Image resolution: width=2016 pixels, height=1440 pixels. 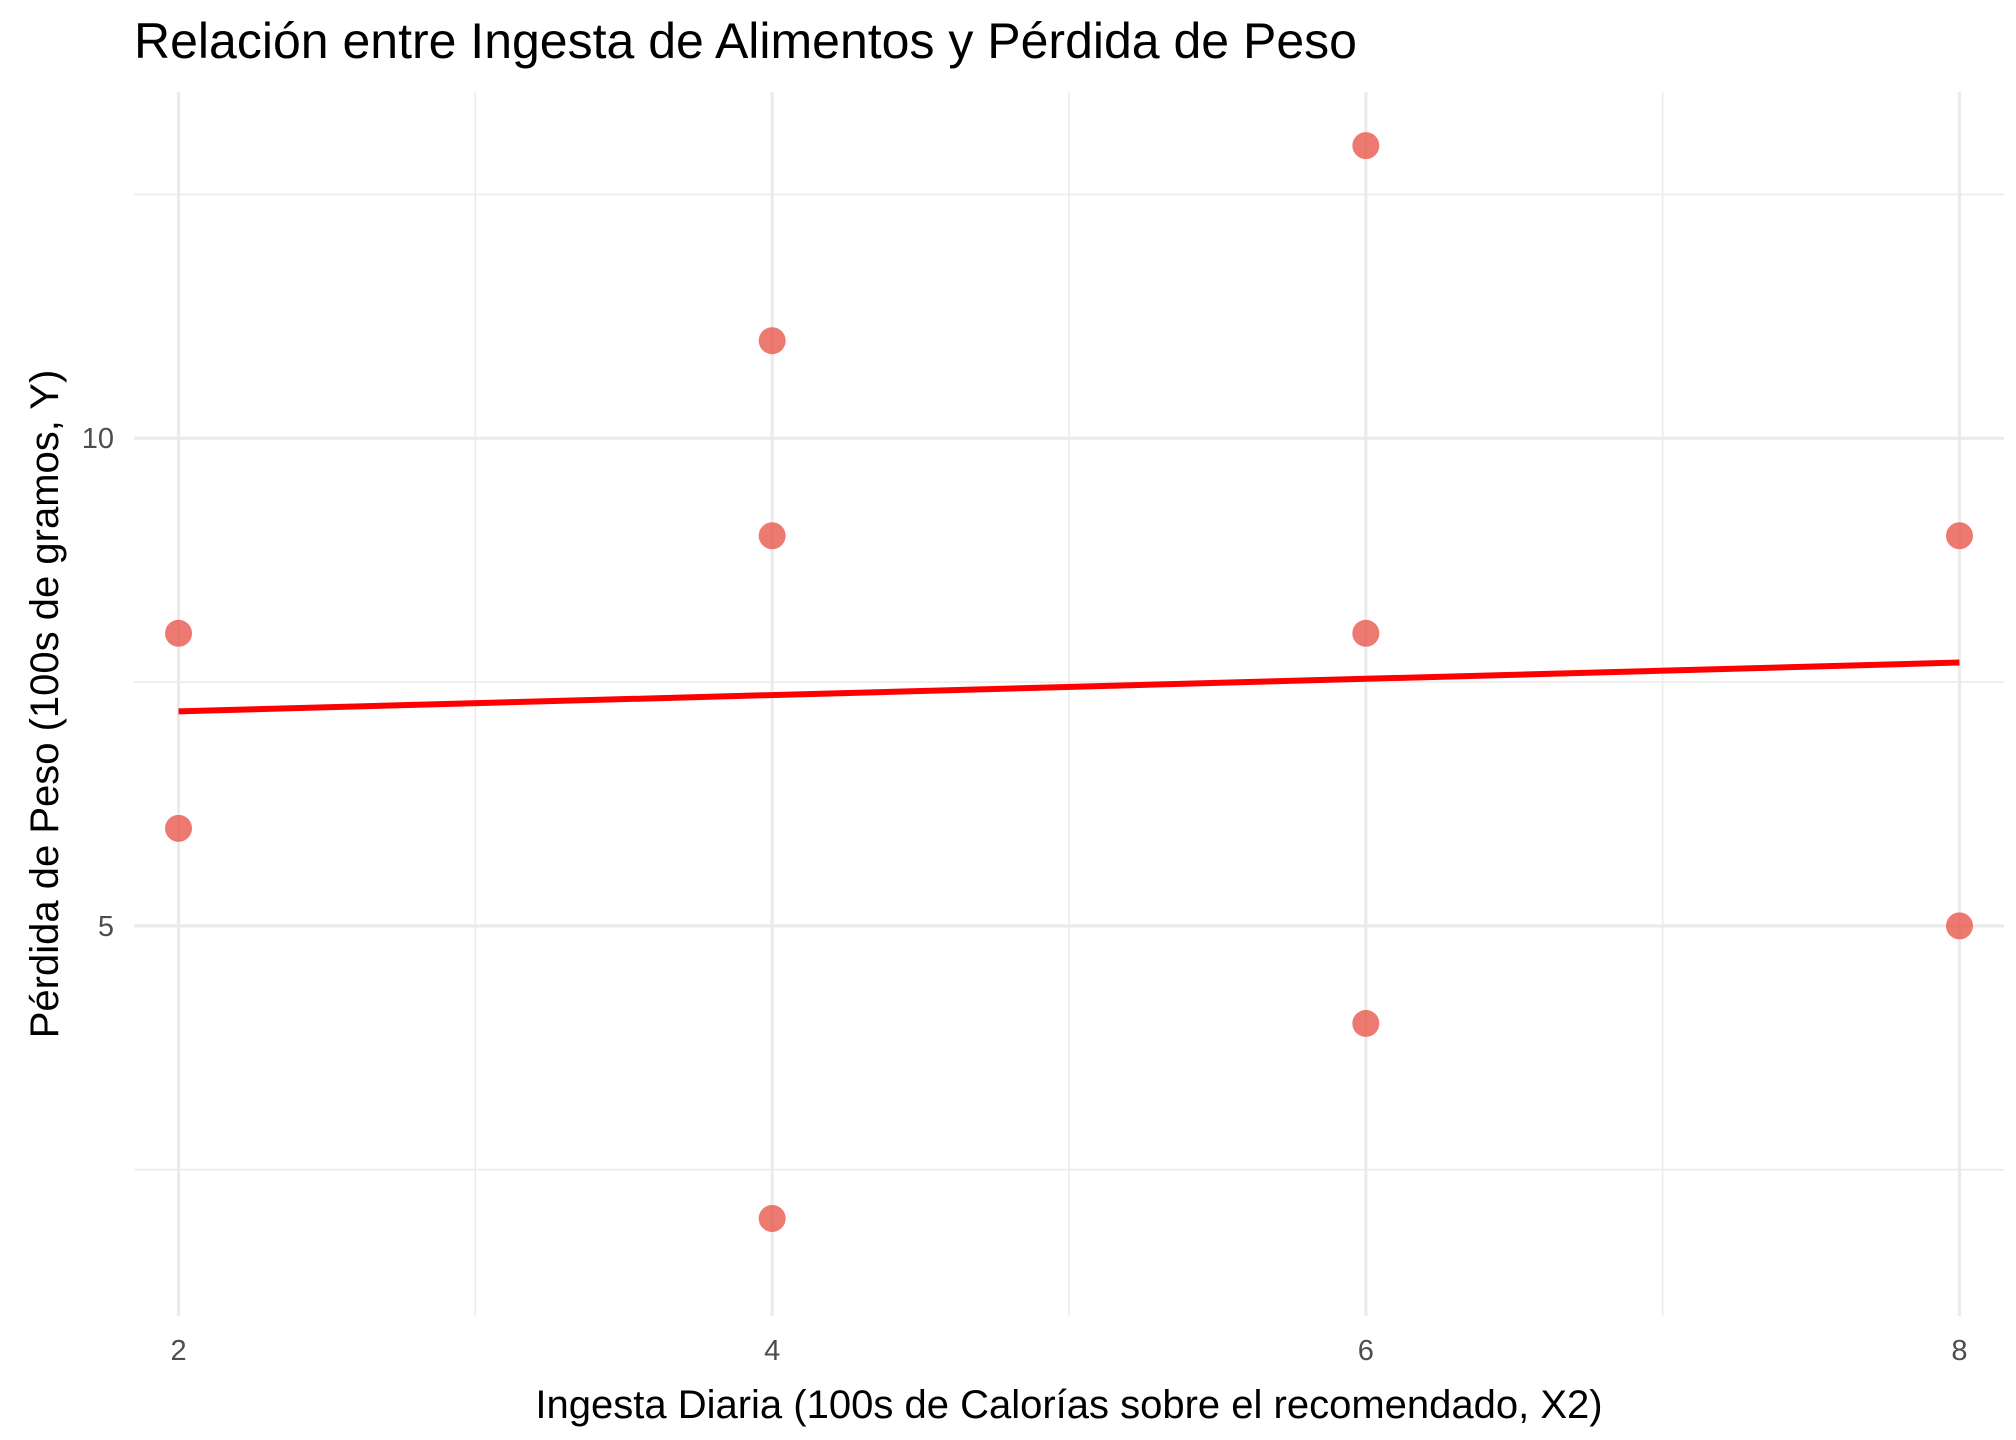 What do you see at coordinates (178, 1351) in the screenshot?
I see `x-tick-label: 2` at bounding box center [178, 1351].